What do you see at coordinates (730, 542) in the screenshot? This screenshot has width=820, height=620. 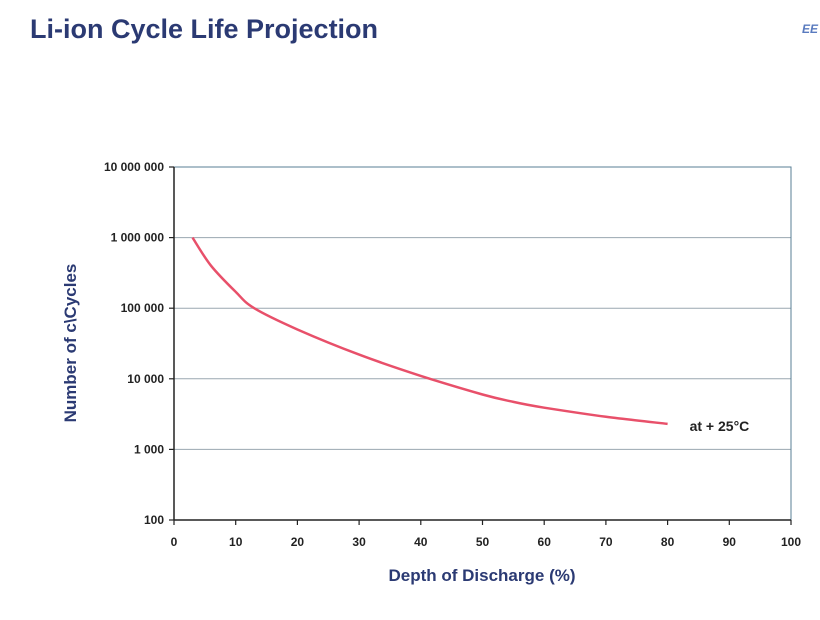 I see `x-tick-label: 90` at bounding box center [730, 542].